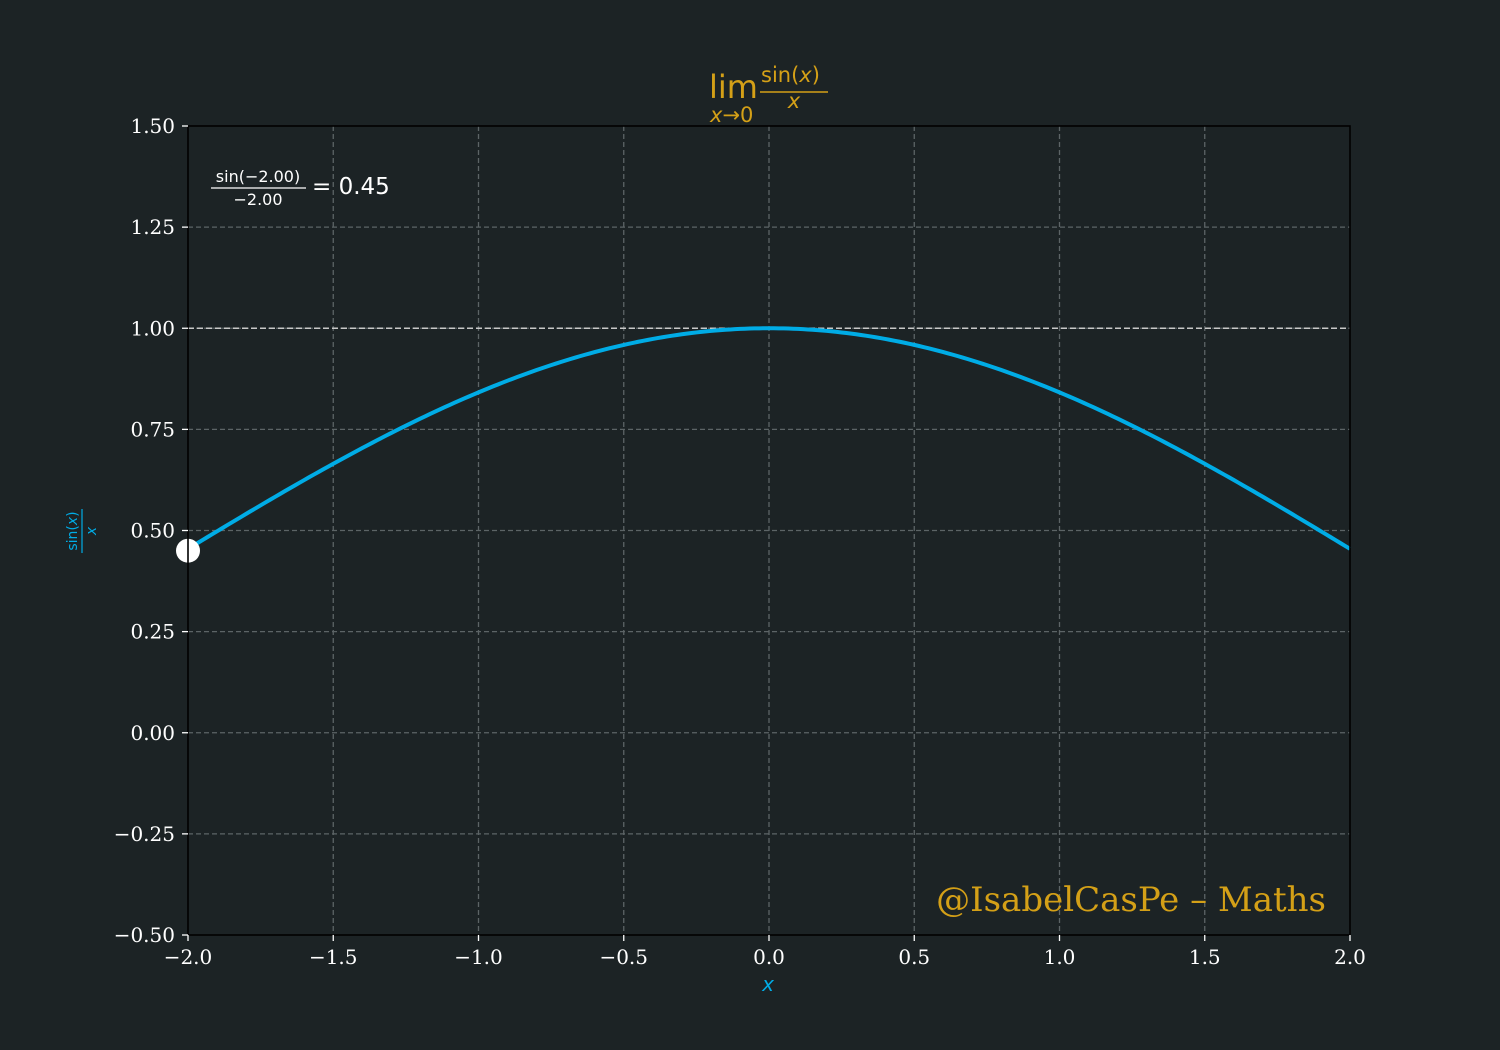 The width and height of the screenshot is (1500, 1050). I want to click on x-axis-label: x, so click(767, 984).